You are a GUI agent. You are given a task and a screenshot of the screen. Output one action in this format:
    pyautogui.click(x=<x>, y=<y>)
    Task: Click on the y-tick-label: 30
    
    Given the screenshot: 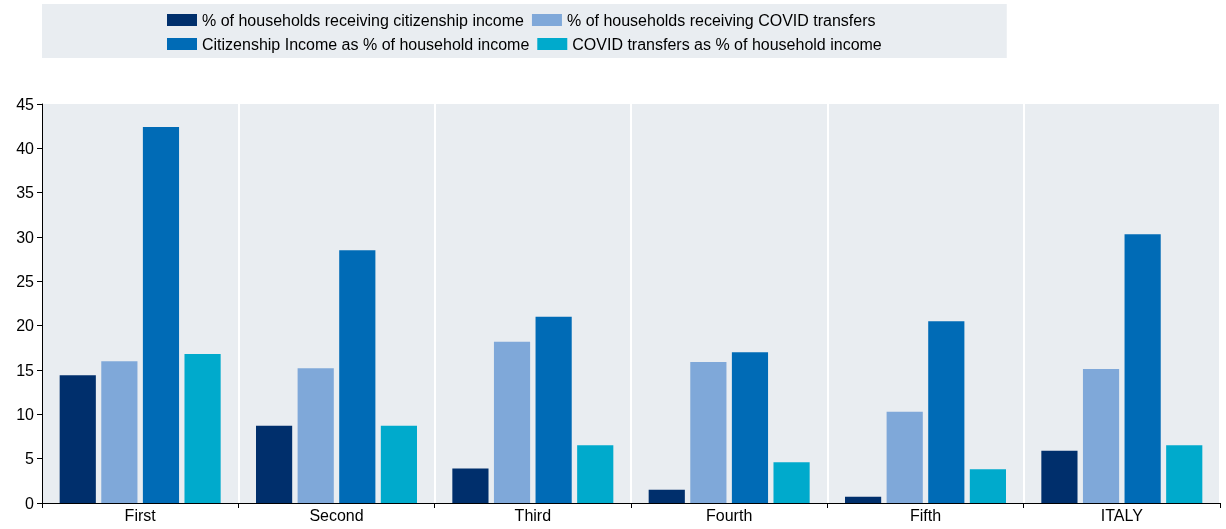 What is the action you would take?
    pyautogui.click(x=25, y=237)
    